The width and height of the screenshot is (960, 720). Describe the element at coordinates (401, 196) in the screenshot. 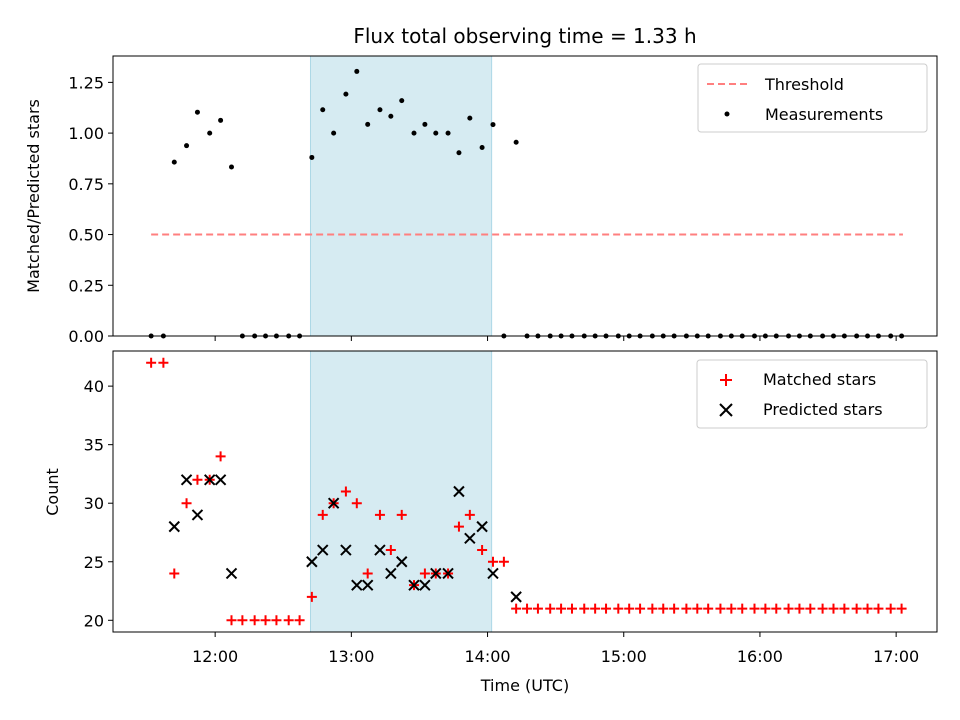

I see `top-highlight-span` at that location.